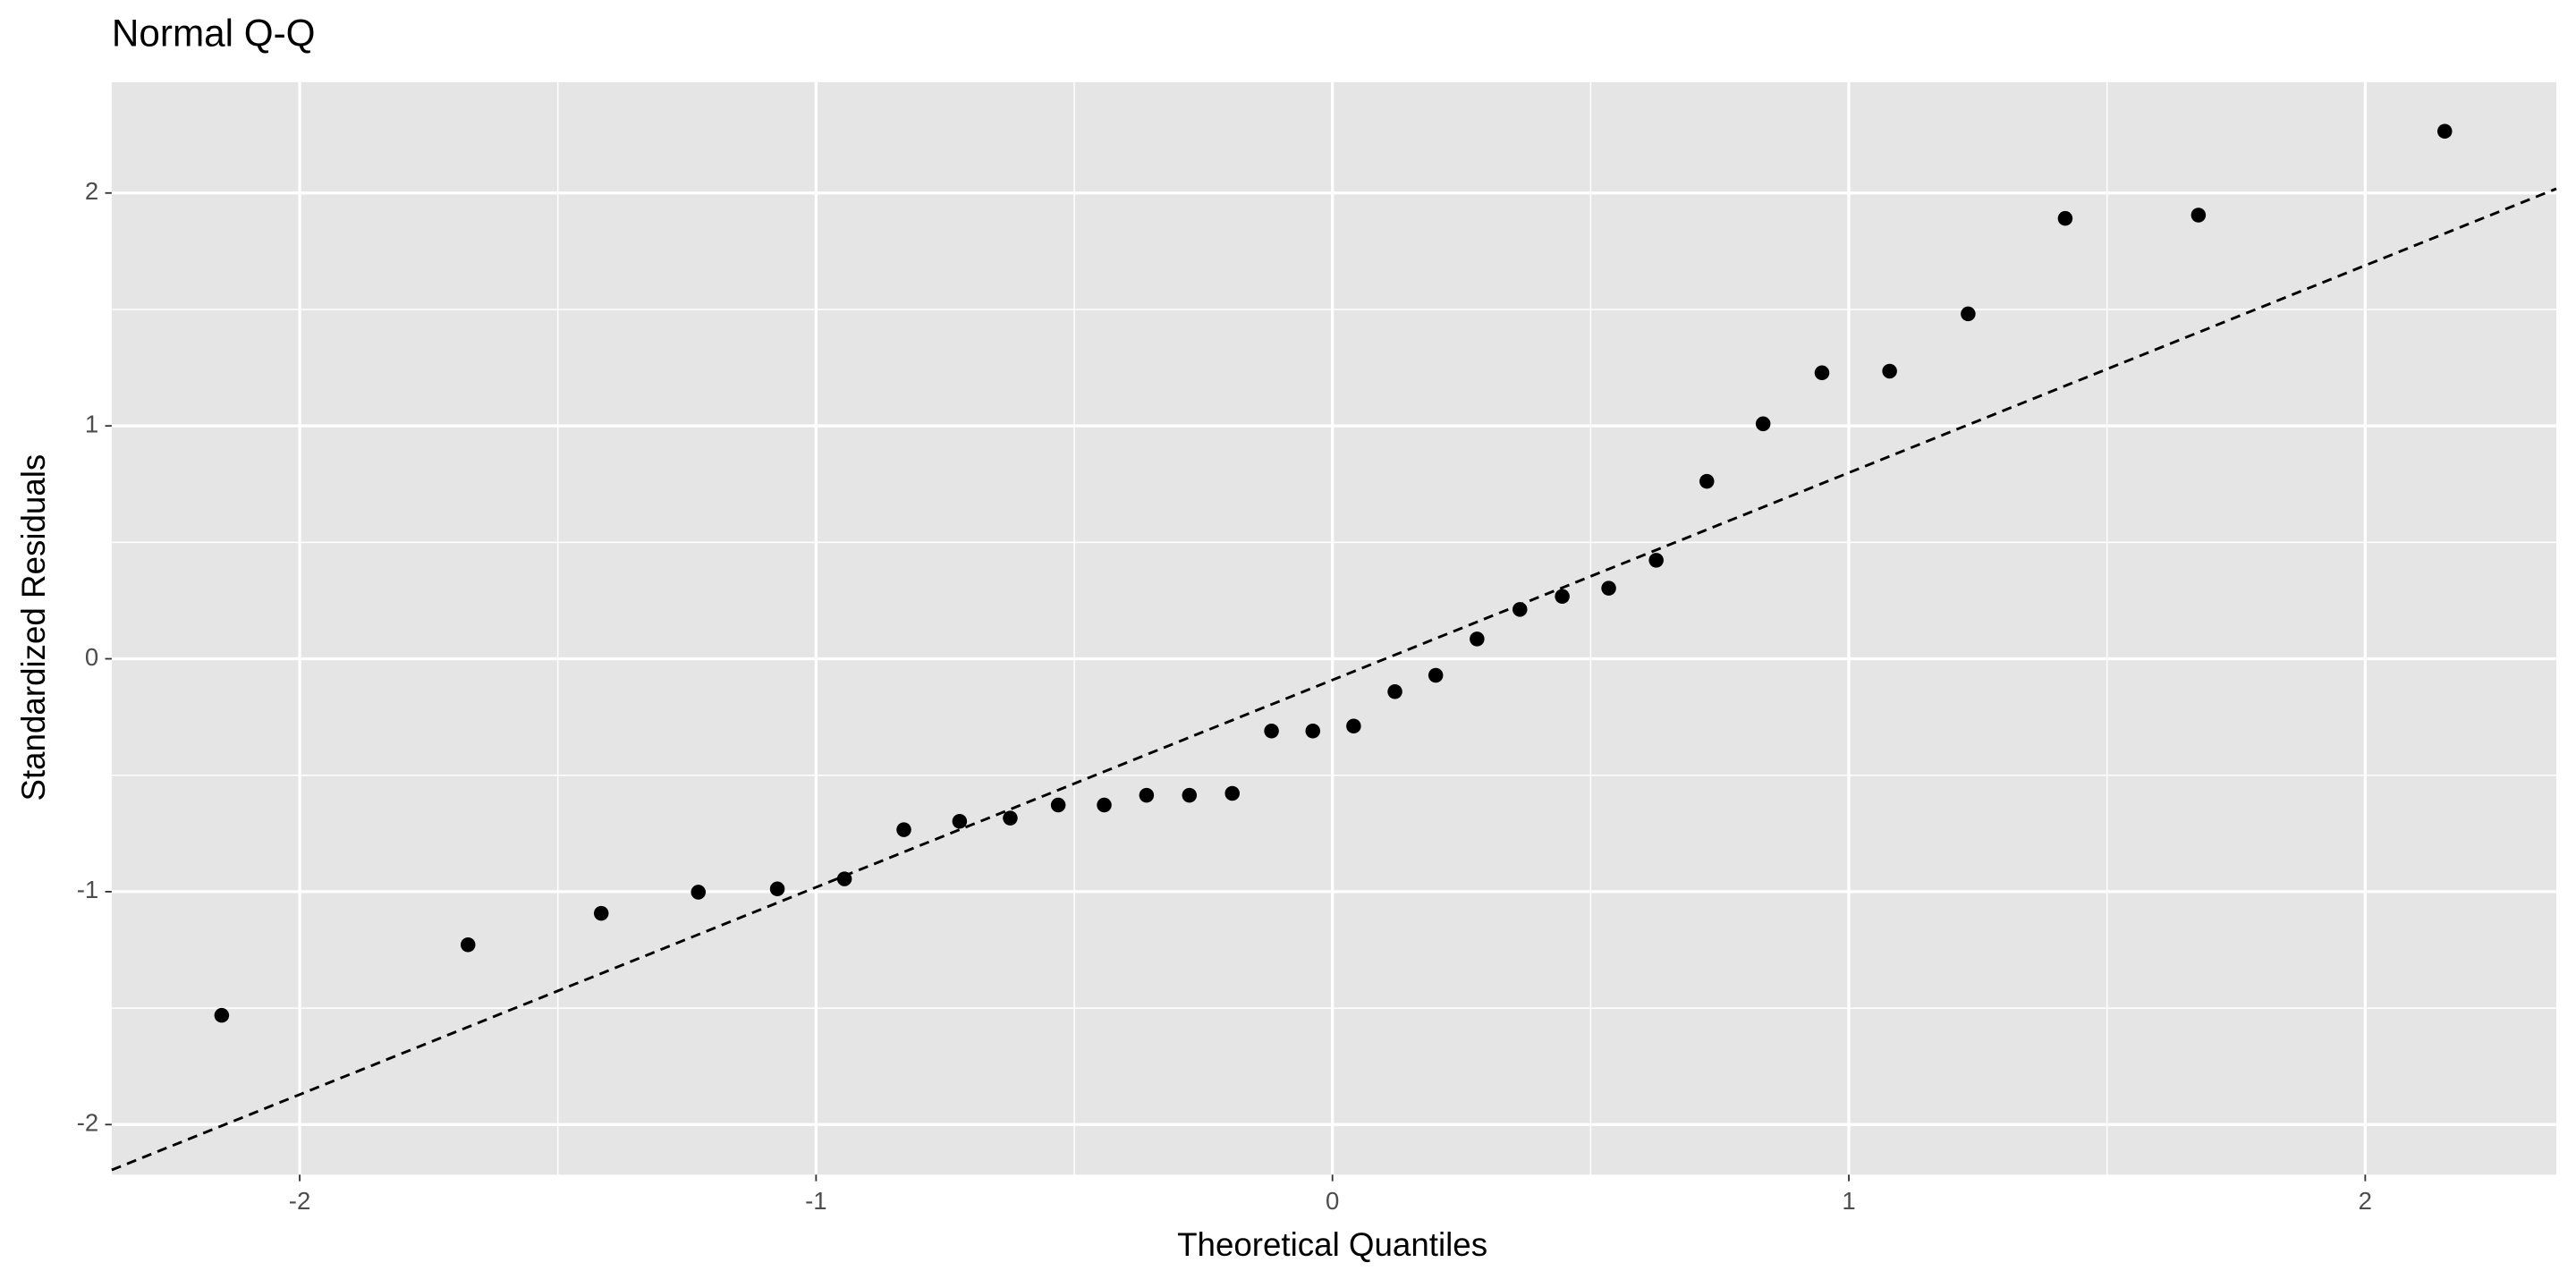 Image resolution: width=2576 pixels, height=1288 pixels. I want to click on x-tick-label: -1, so click(816, 1201).